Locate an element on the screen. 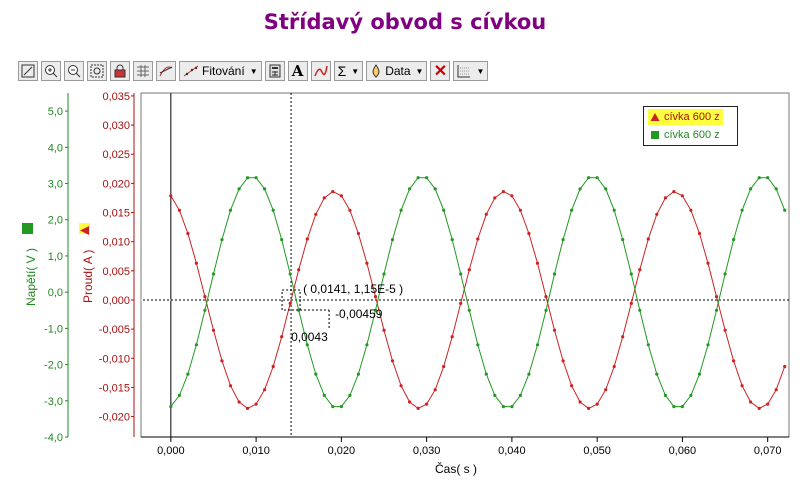 This screenshot has width=810, height=491. autoscale-button is located at coordinates (28, 71).